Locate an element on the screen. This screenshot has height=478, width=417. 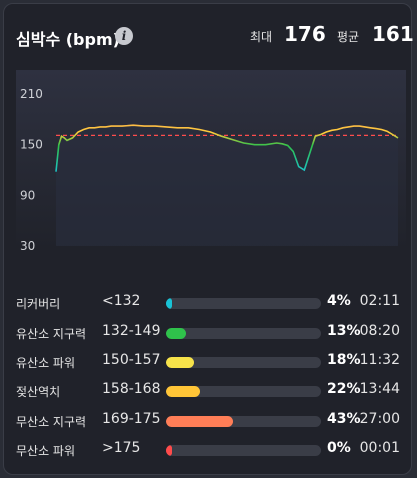
zone-range: <132 is located at coordinates (121, 301).